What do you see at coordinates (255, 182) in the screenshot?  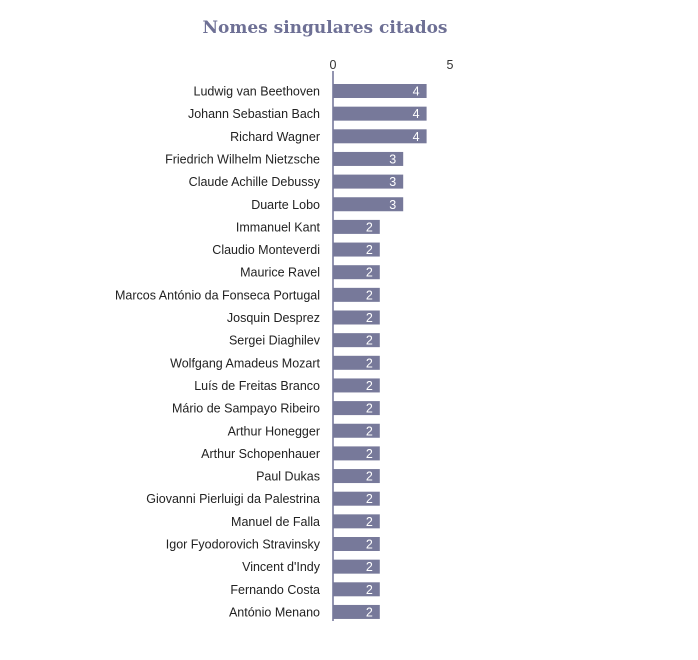 I see `category-label: Claude Achille Debussy` at bounding box center [255, 182].